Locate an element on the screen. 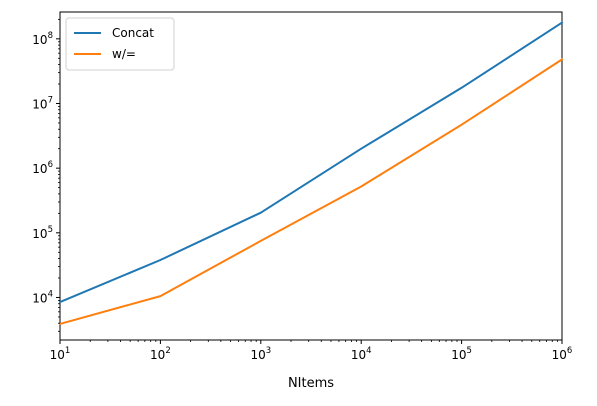 Image resolution: width=597 pixels, height=406 pixels. y-axis-ticks: 10⁴ 10⁵ 10⁶ 10⁷ 10⁸ is located at coordinates (46, 175).